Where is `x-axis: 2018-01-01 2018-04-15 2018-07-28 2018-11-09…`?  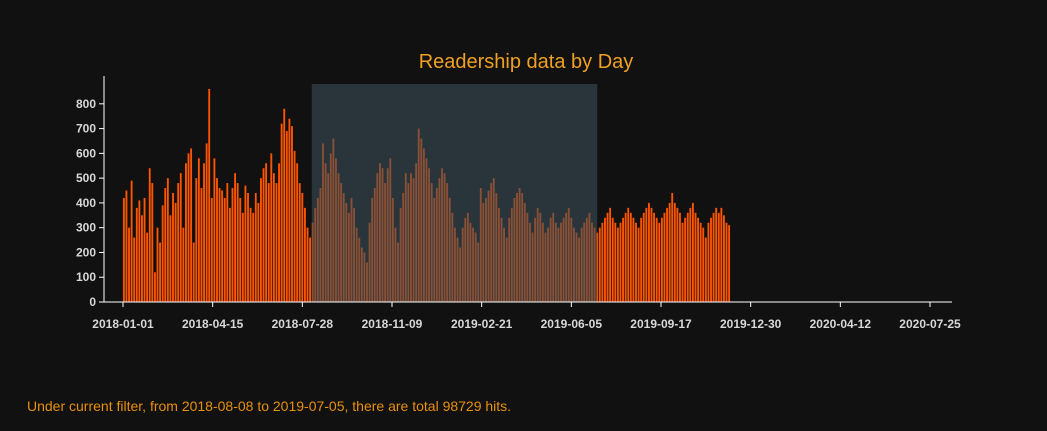 x-axis: 2018-01-01 2018-04-15 2018-07-28 2018-11-09… is located at coordinates (526, 316).